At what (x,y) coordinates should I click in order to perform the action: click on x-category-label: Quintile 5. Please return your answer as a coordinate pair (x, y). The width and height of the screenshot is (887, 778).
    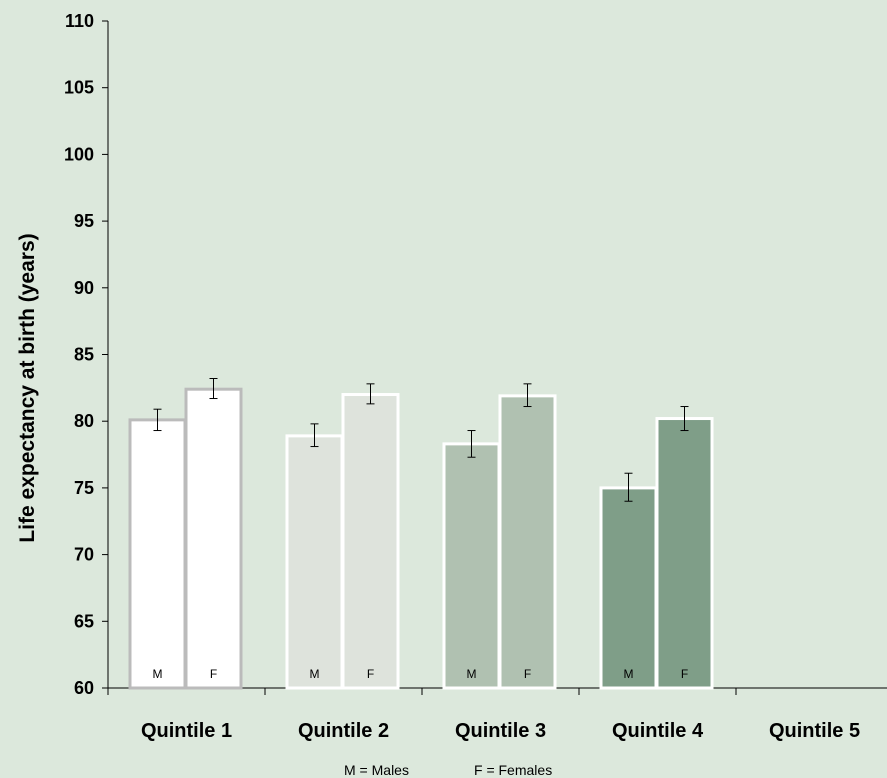
    Looking at the image, I should click on (814, 731).